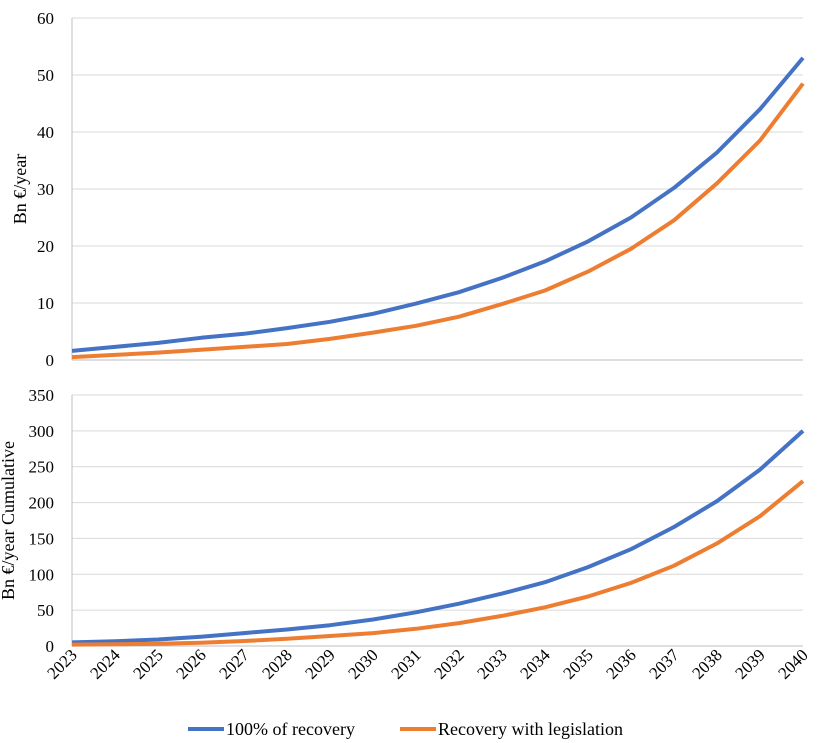 This screenshot has height=743, width=821. What do you see at coordinates (792, 663) in the screenshot?
I see `x-tick-label: 2040` at bounding box center [792, 663].